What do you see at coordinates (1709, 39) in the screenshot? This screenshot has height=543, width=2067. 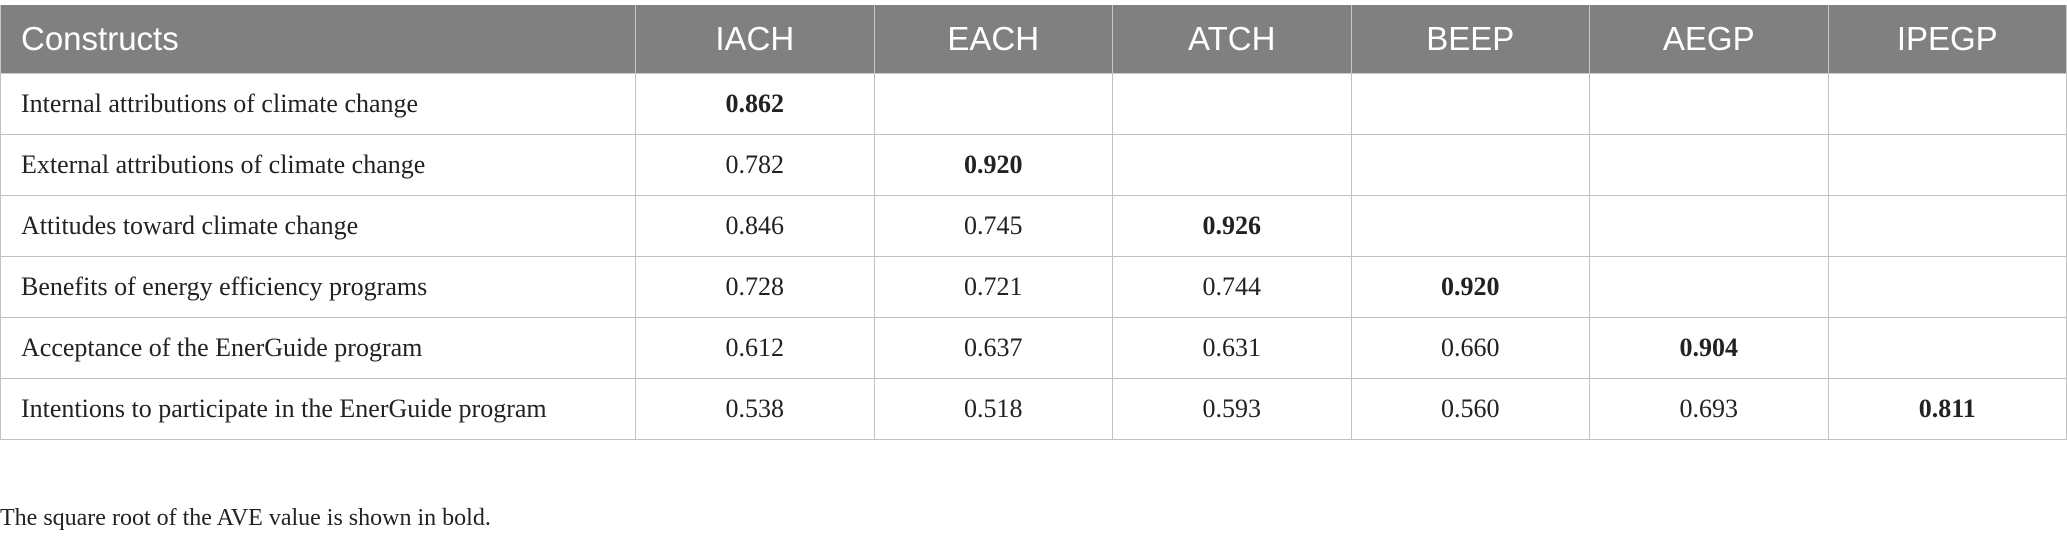 I see `column-header: AEGP` at bounding box center [1709, 39].